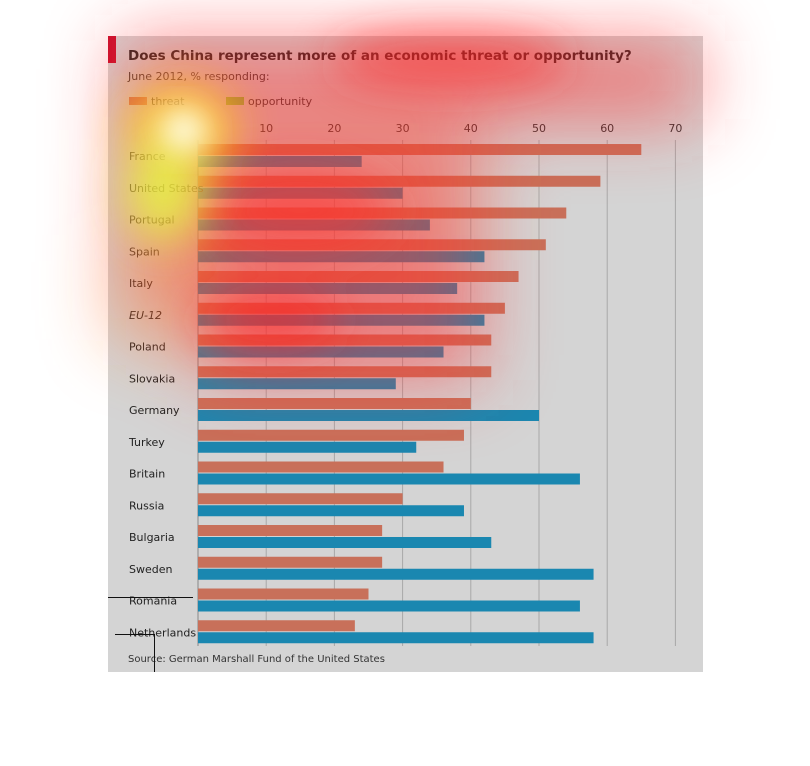  Describe the element at coordinates (141, 283) in the screenshot. I see `category-label: Italy` at that location.